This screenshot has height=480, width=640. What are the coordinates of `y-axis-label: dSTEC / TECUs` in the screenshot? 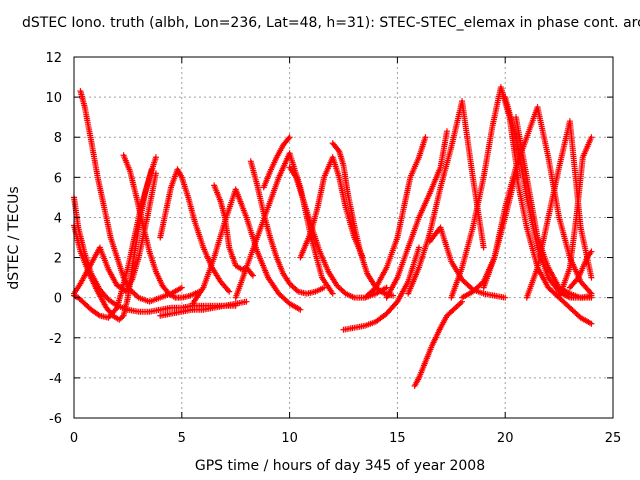 It's located at (14, 237).